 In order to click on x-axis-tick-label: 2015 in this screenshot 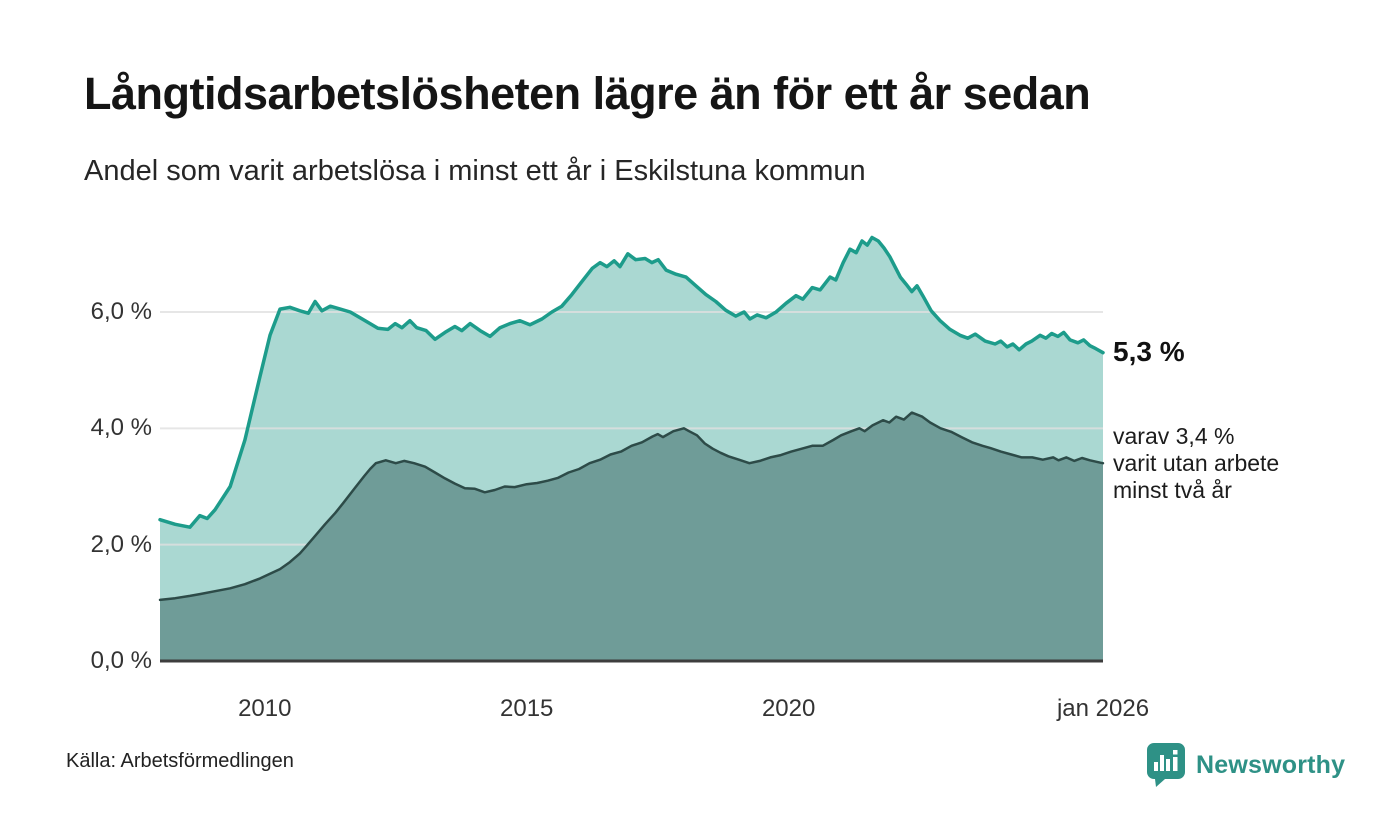, I will do `click(527, 708)`.